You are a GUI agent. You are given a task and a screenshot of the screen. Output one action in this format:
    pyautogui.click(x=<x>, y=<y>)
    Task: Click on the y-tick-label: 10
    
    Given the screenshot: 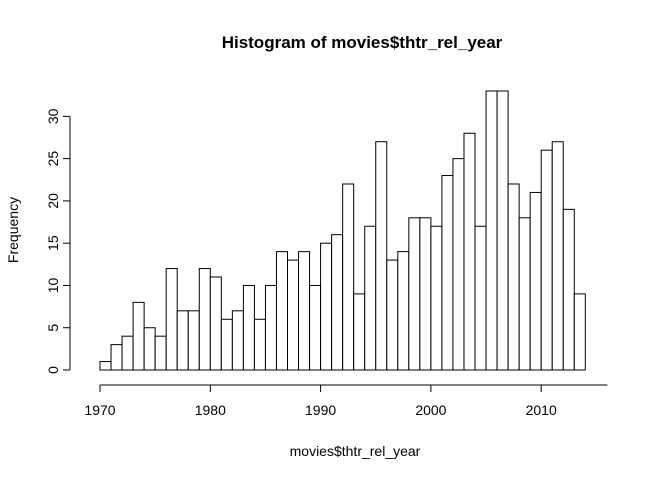 What is the action you would take?
    pyautogui.click(x=53, y=285)
    